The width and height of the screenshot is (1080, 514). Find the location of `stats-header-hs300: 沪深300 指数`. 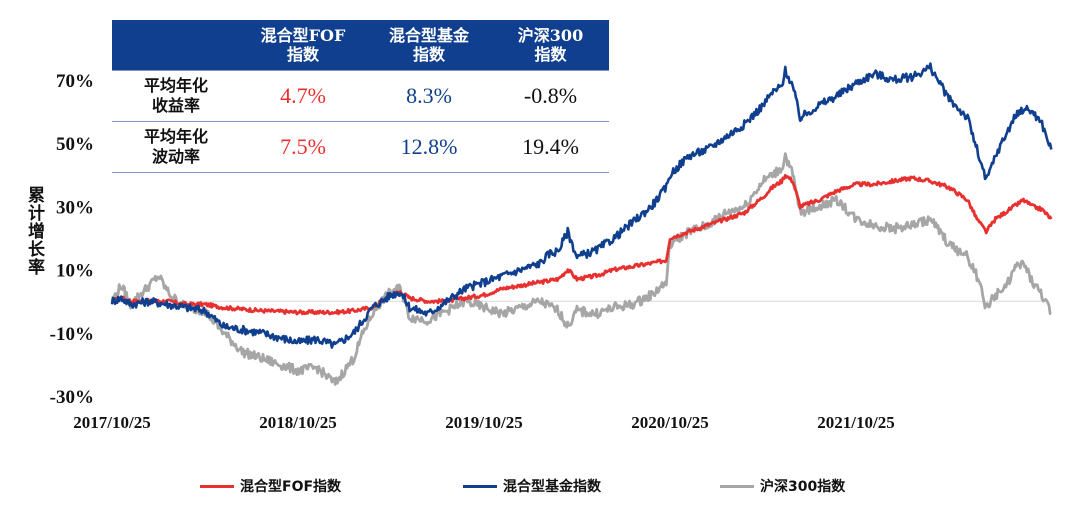

stats-header-hs300: 沪深300 指数 is located at coordinates (550, 45).